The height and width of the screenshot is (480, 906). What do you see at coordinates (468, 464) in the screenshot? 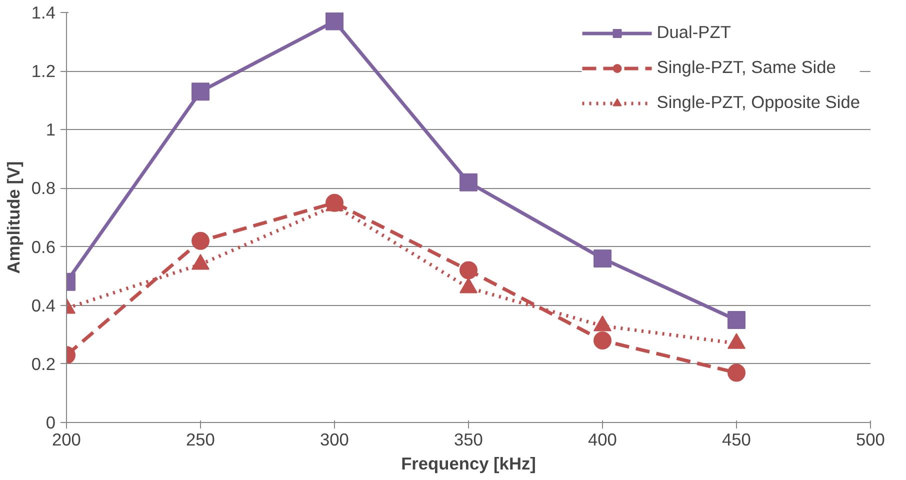
I see `x-axis-title: Frequency [kHz]` at bounding box center [468, 464].